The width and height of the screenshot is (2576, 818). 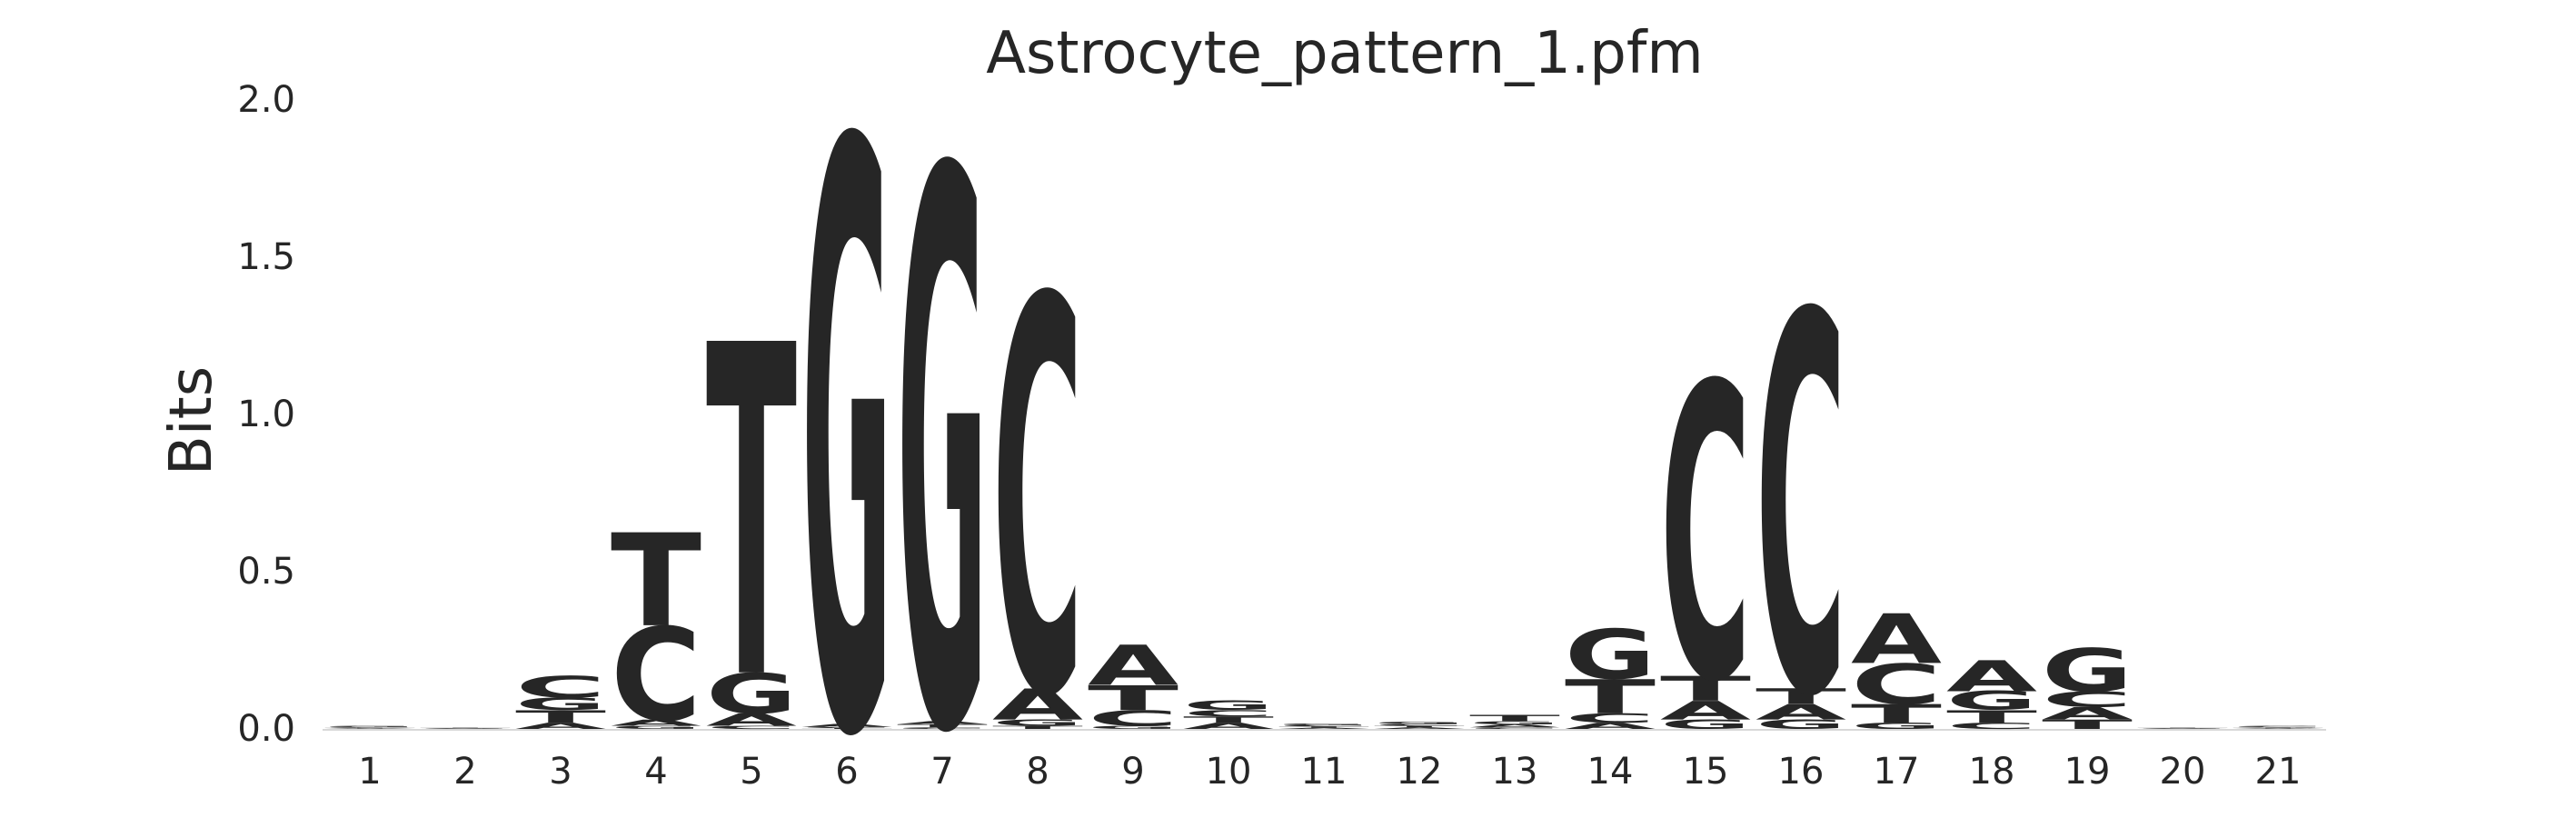 I want to click on x-tick-label: 16, so click(x=1802, y=772).